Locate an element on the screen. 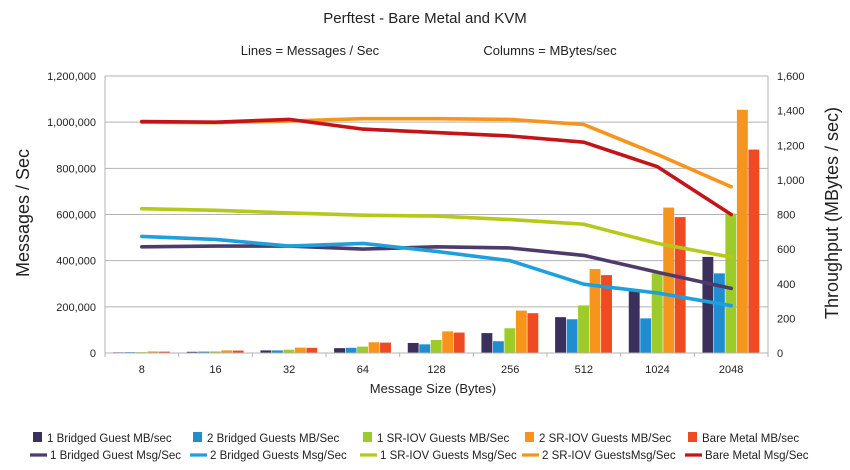 The image size is (850, 470). y-right-tick-label: 200 is located at coordinates (786, 319).